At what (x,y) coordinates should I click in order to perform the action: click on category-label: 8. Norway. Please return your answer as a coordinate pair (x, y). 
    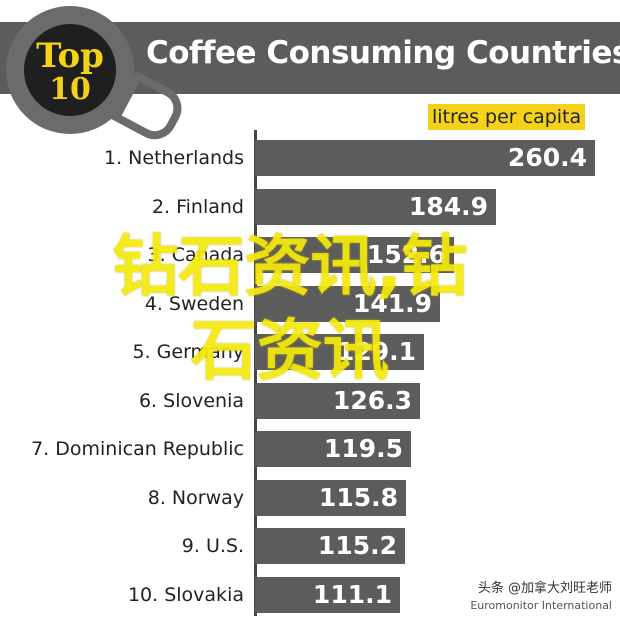
    Looking at the image, I should click on (195, 497).